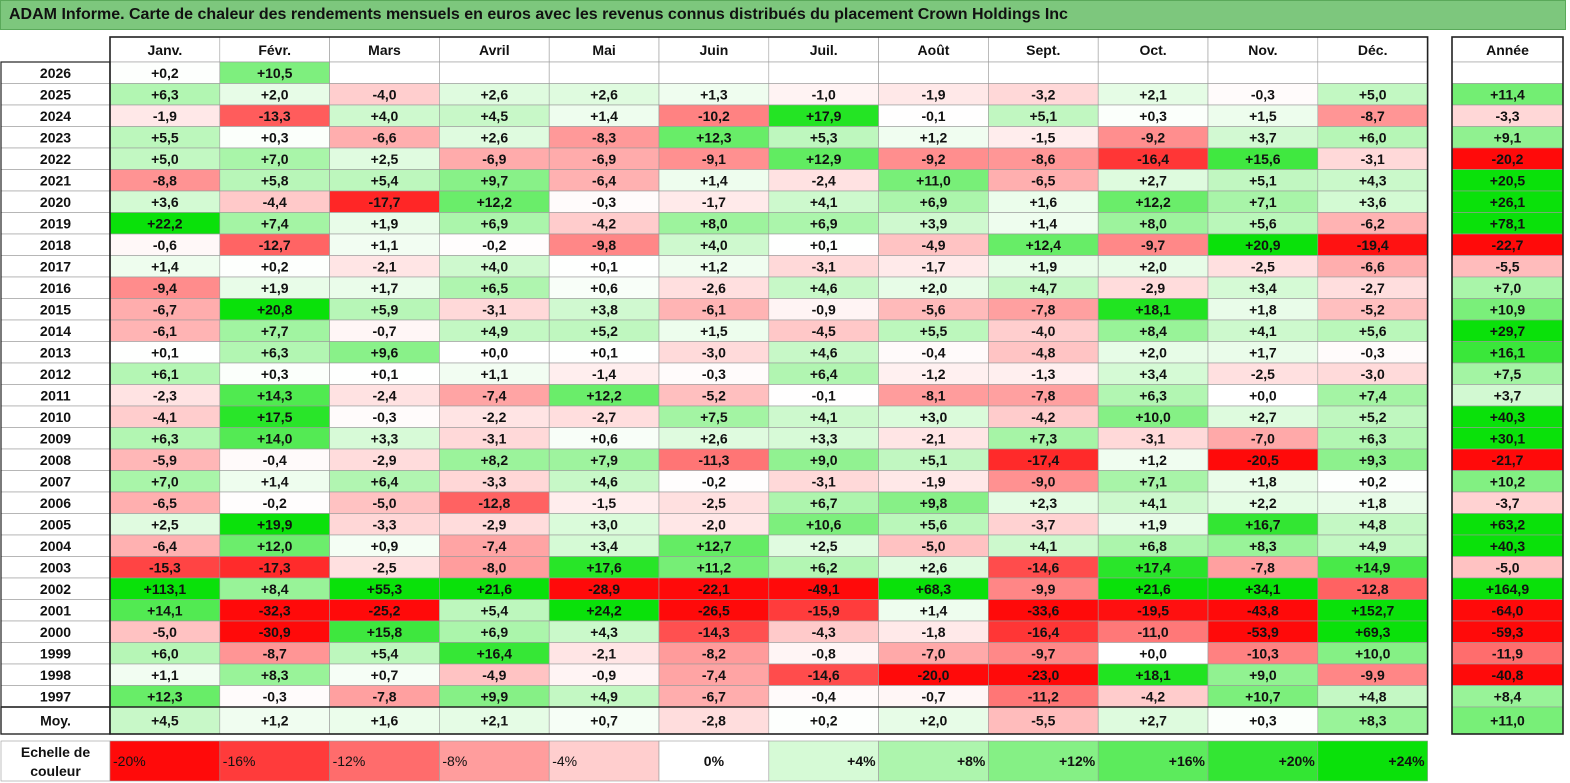 This screenshot has height=783, width=1570. What do you see at coordinates (1373, 202) in the screenshot?
I see `heatmap-label: +3,6` at bounding box center [1373, 202].